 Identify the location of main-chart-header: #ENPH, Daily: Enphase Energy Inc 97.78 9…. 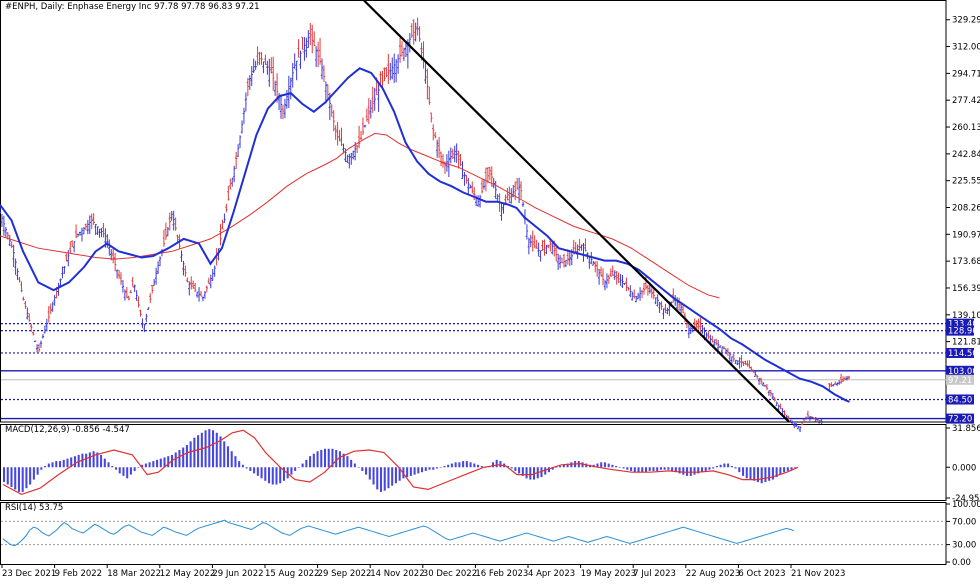
(132, 7).